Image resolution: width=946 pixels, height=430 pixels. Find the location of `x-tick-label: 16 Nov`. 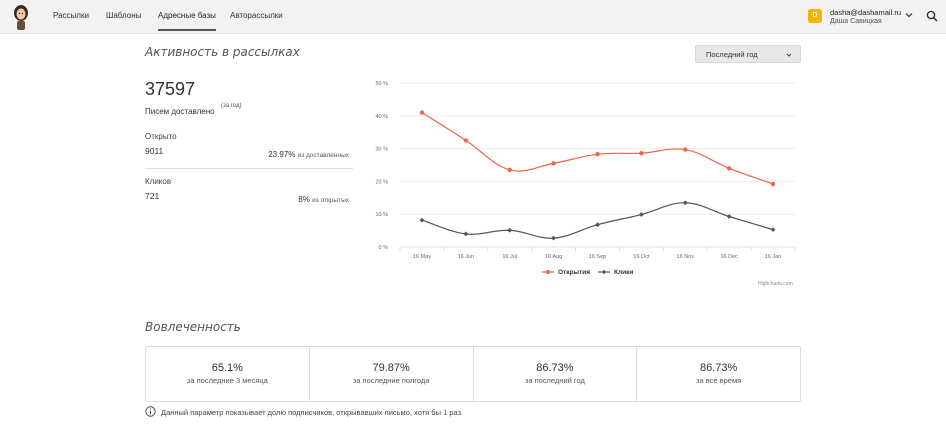

x-tick-label: 16 Nov is located at coordinates (686, 257).